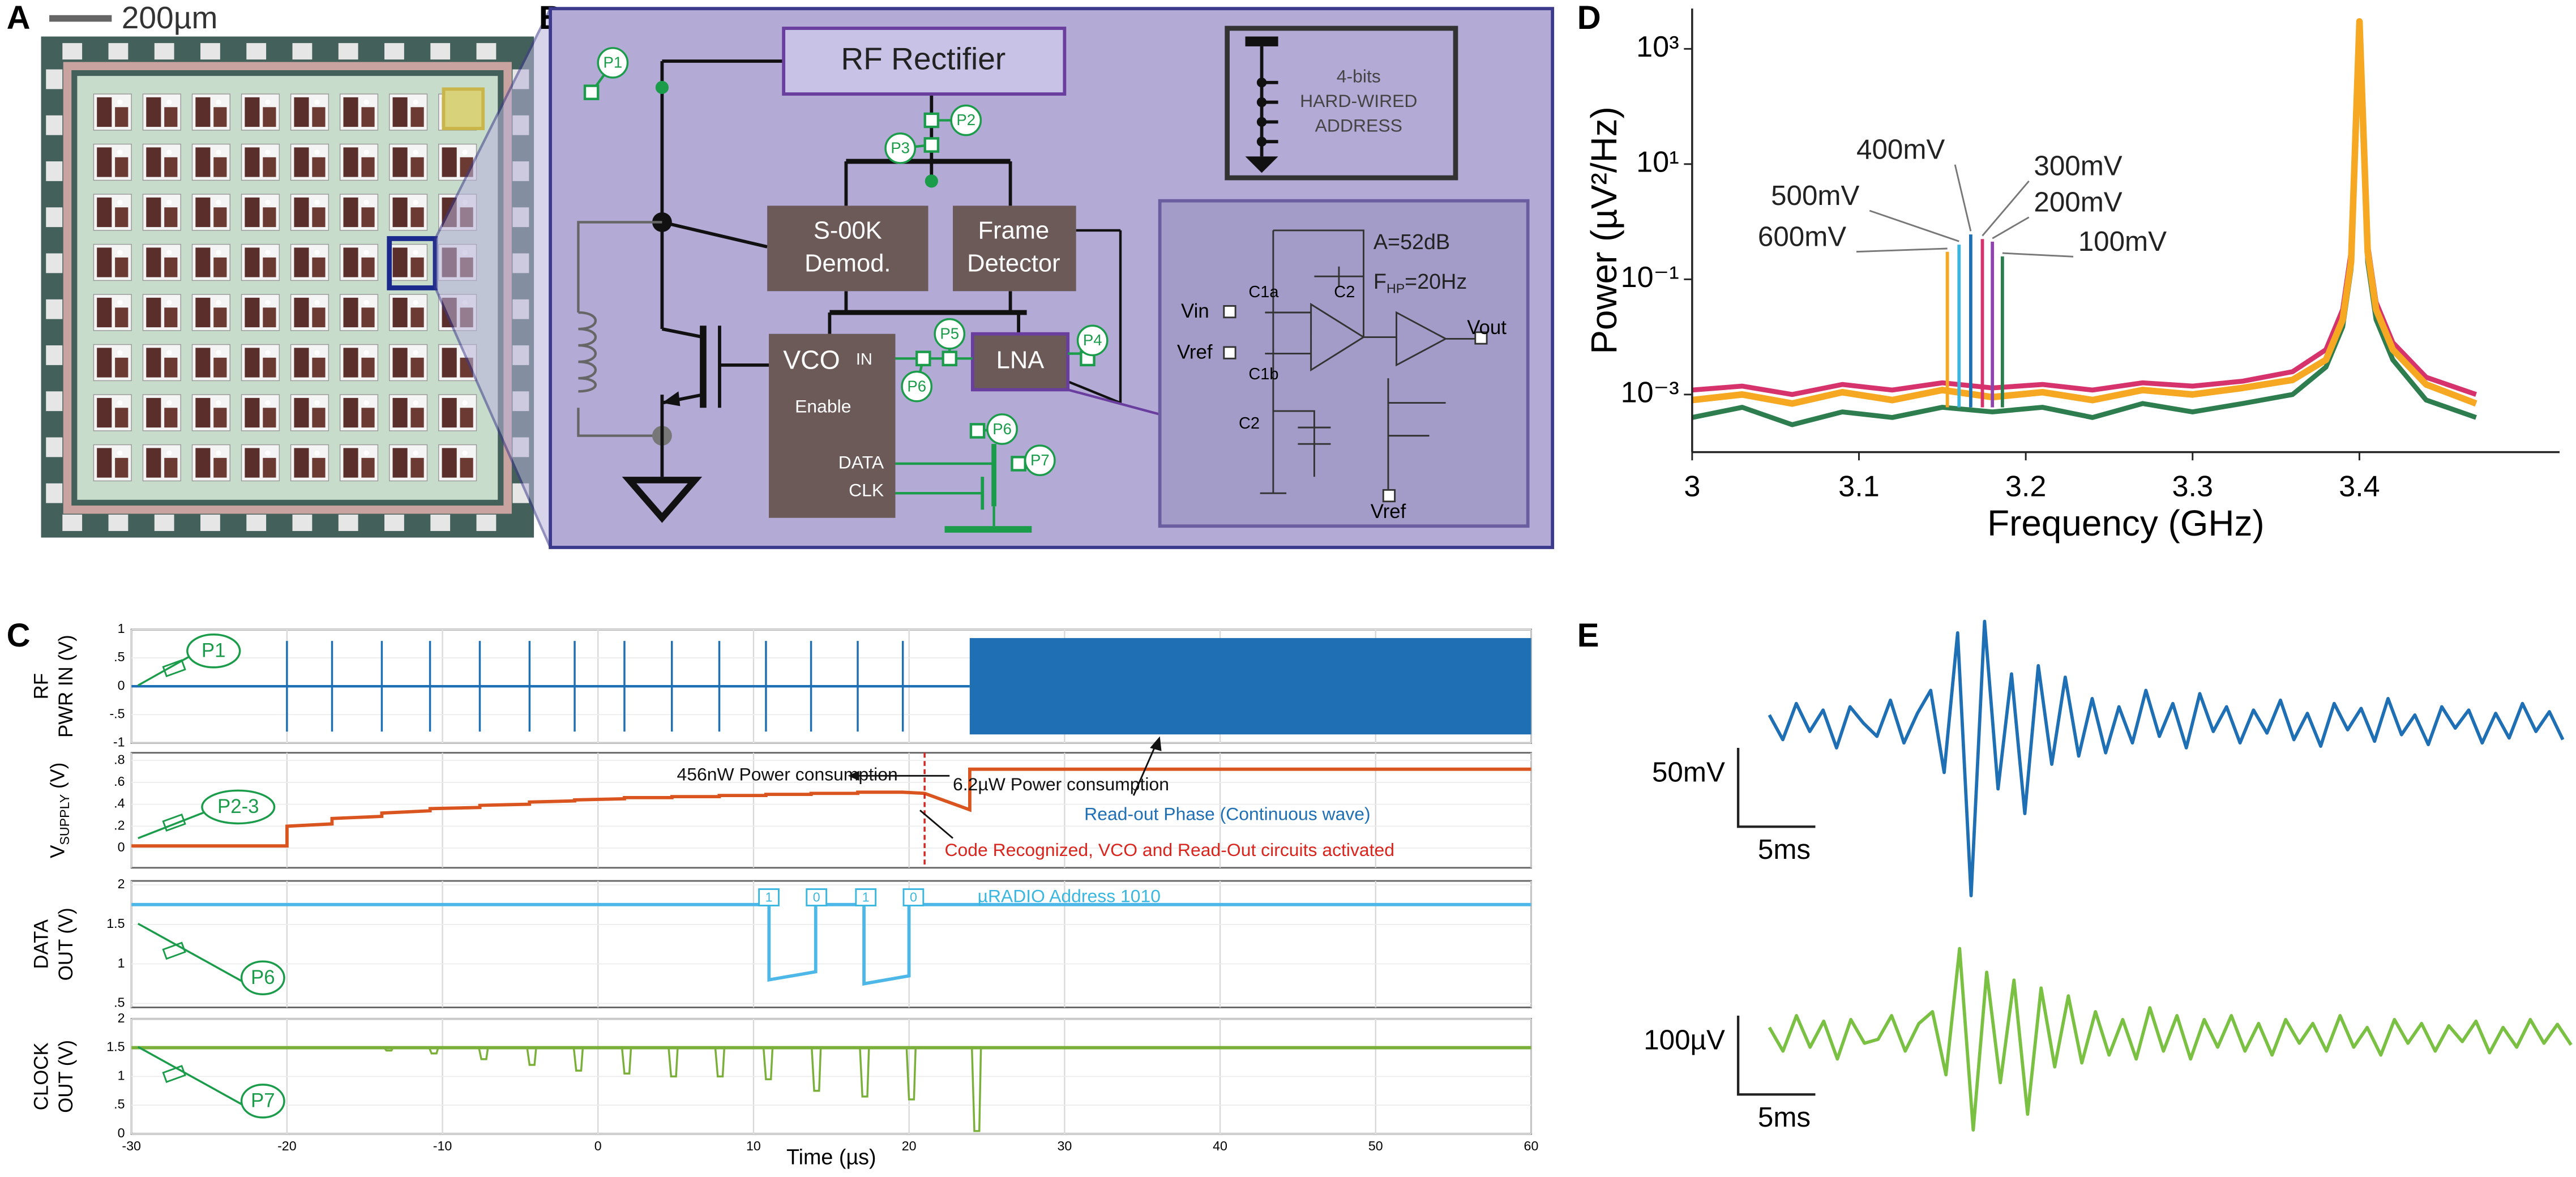 The width and height of the screenshot is (2576, 1177). What do you see at coordinates (2078, 167) in the screenshot?
I see `spike-label: 300mV` at bounding box center [2078, 167].